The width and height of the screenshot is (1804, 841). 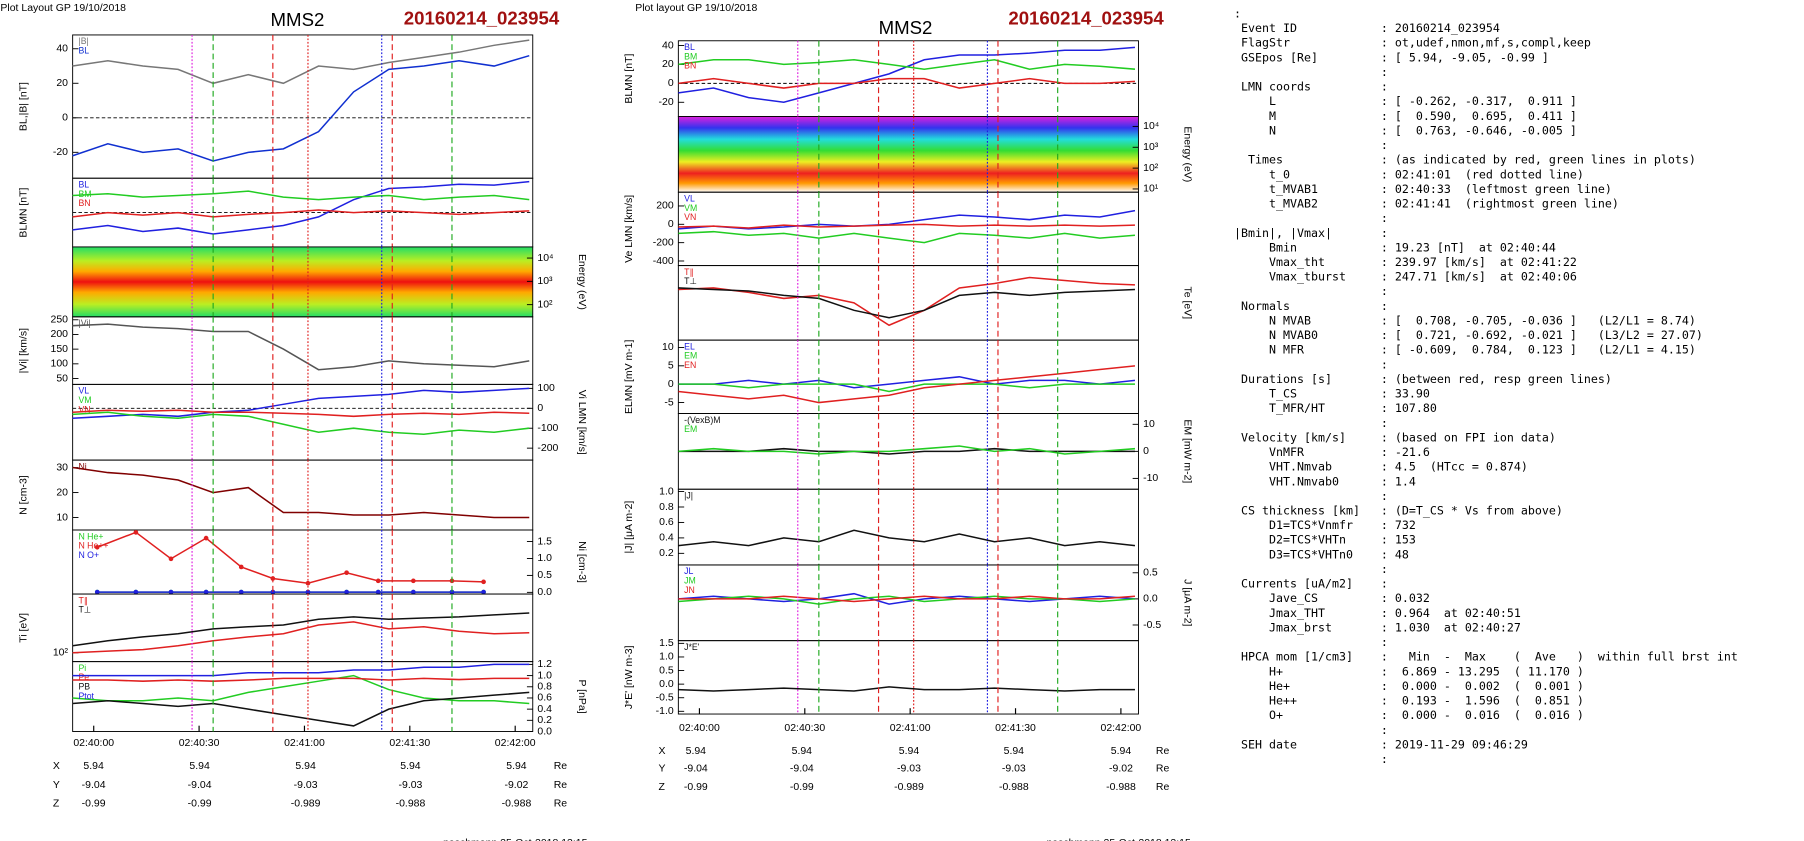 What do you see at coordinates (1405, 116) in the screenshot?
I see `info-line: M : [ 0.590, 0.695, 0.411 ]` at bounding box center [1405, 116].